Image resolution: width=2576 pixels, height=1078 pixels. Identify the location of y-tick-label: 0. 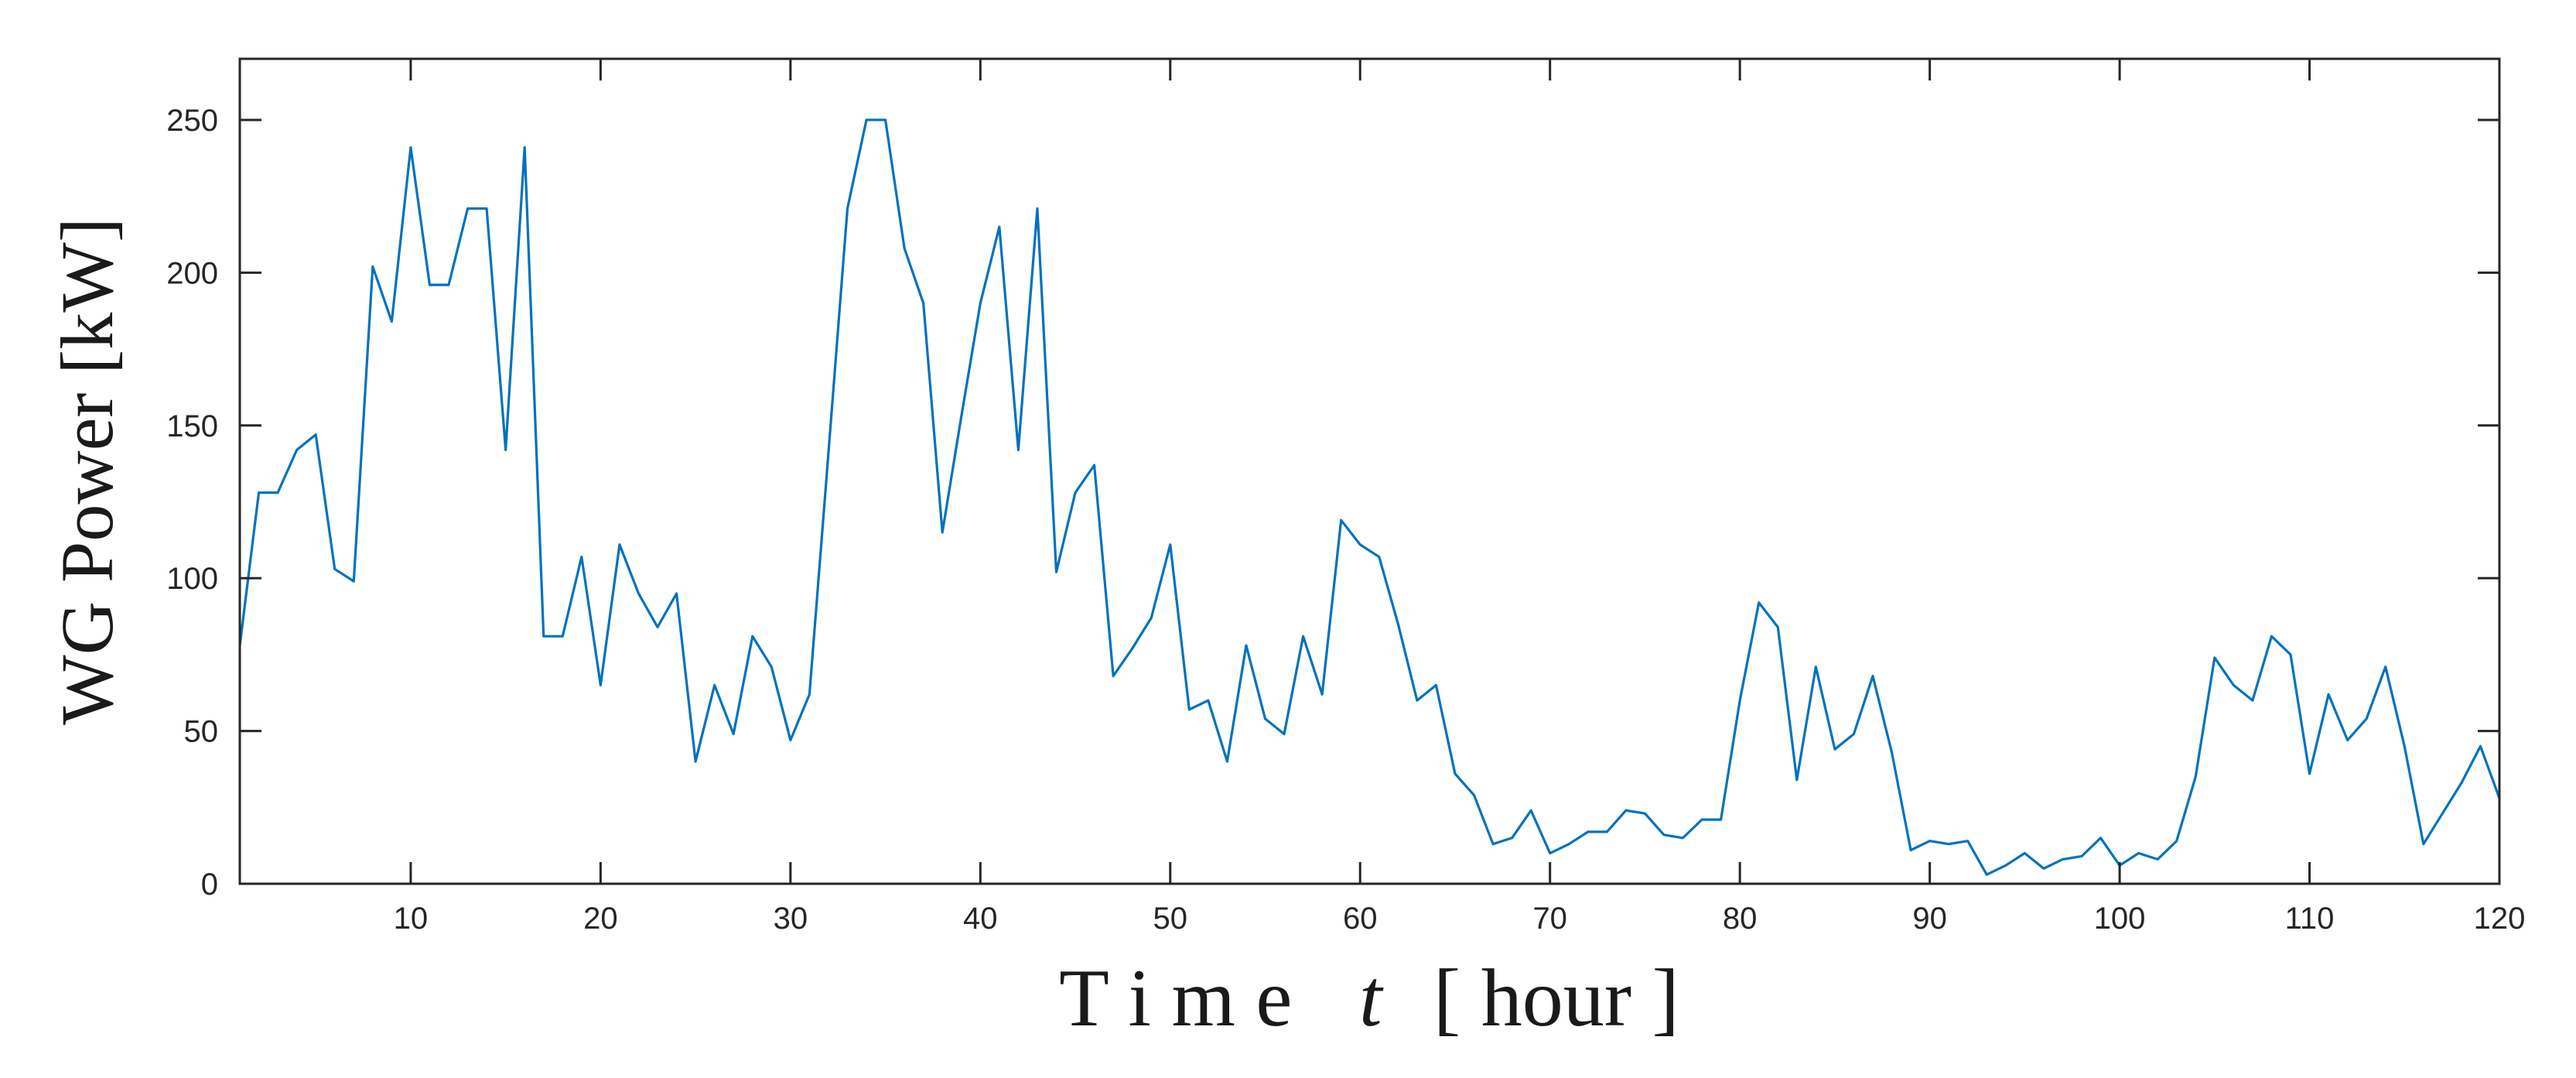
(209, 885).